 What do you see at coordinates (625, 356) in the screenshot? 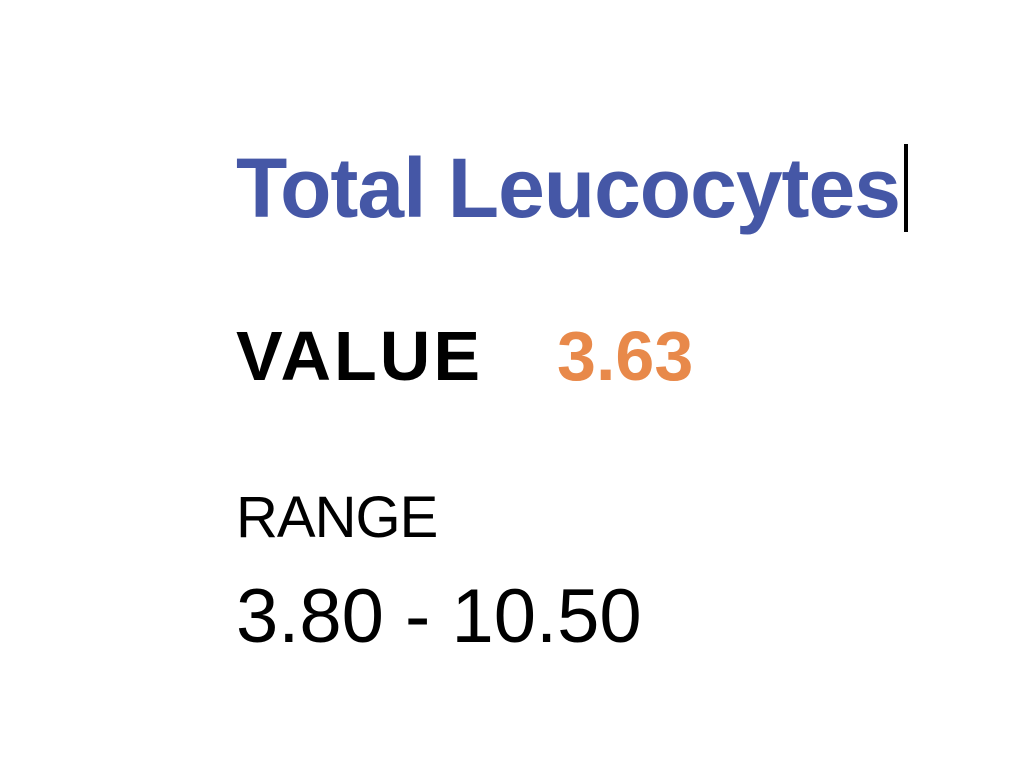
I see `result-value: 3.63` at bounding box center [625, 356].